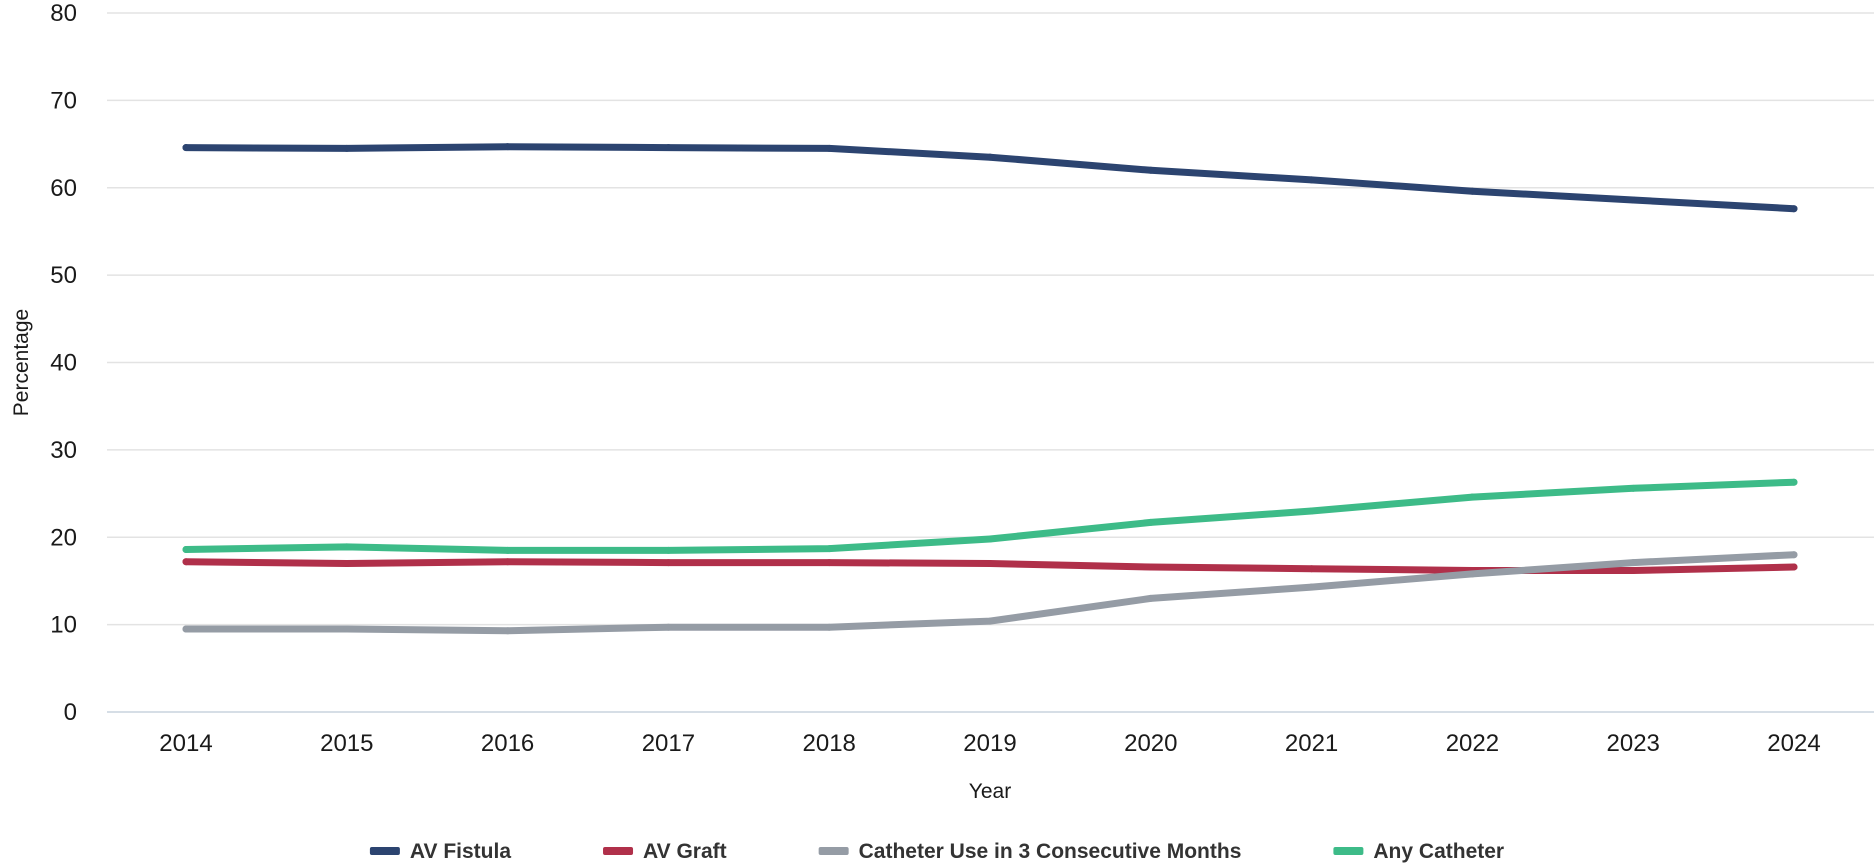 The width and height of the screenshot is (1874, 864). Describe the element at coordinates (1633, 570) in the screenshot. I see `data-point-av-graft-2023` at that location.